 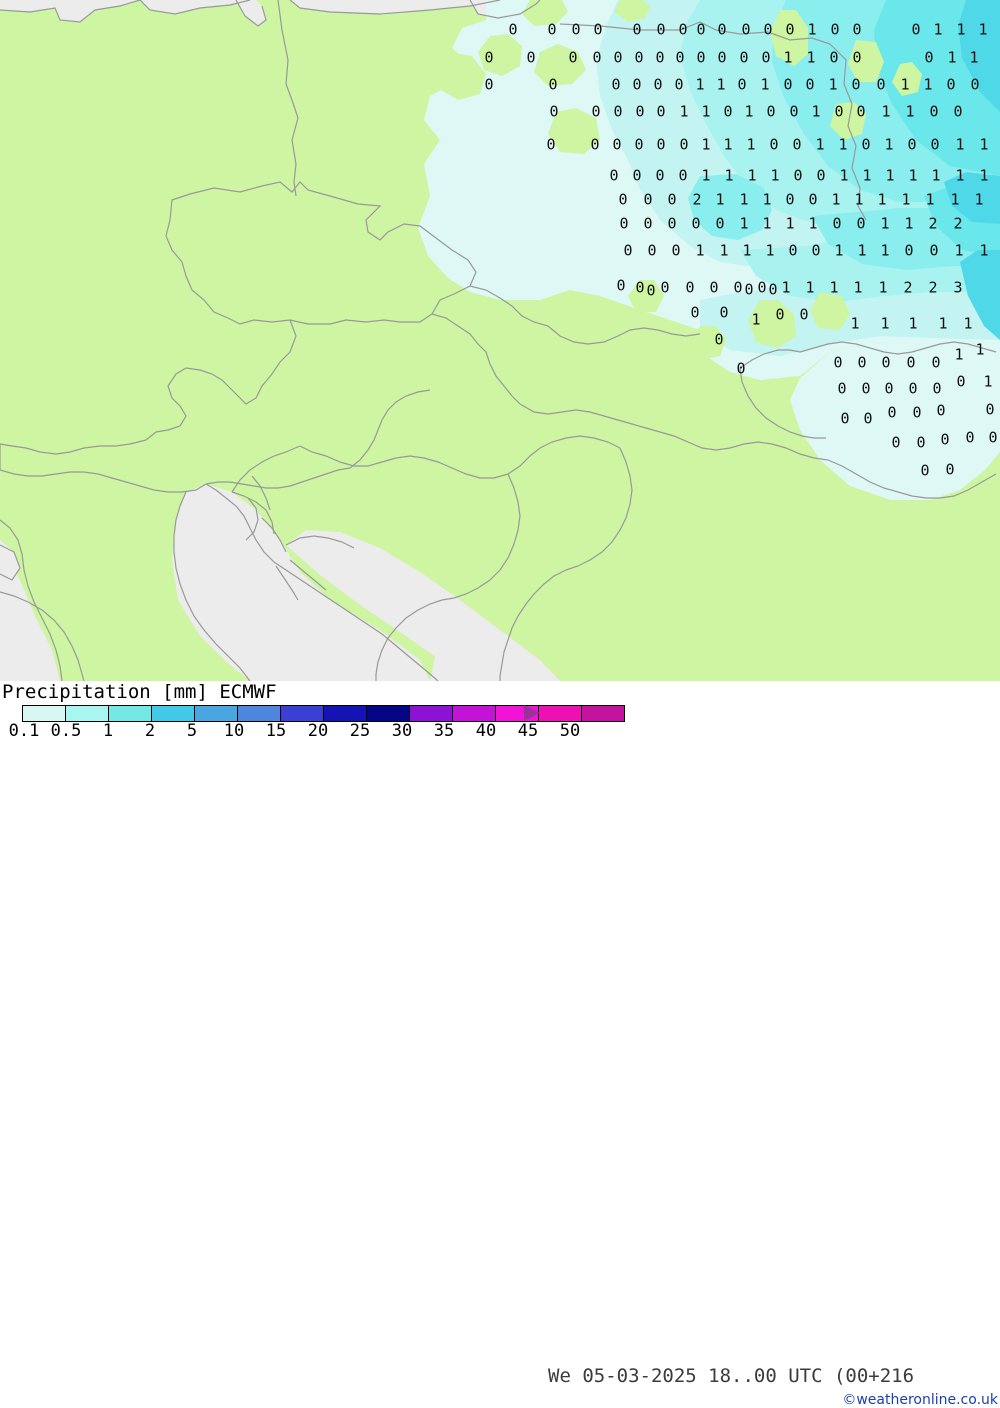 I want to click on tick-label: 40, so click(x=486, y=731).